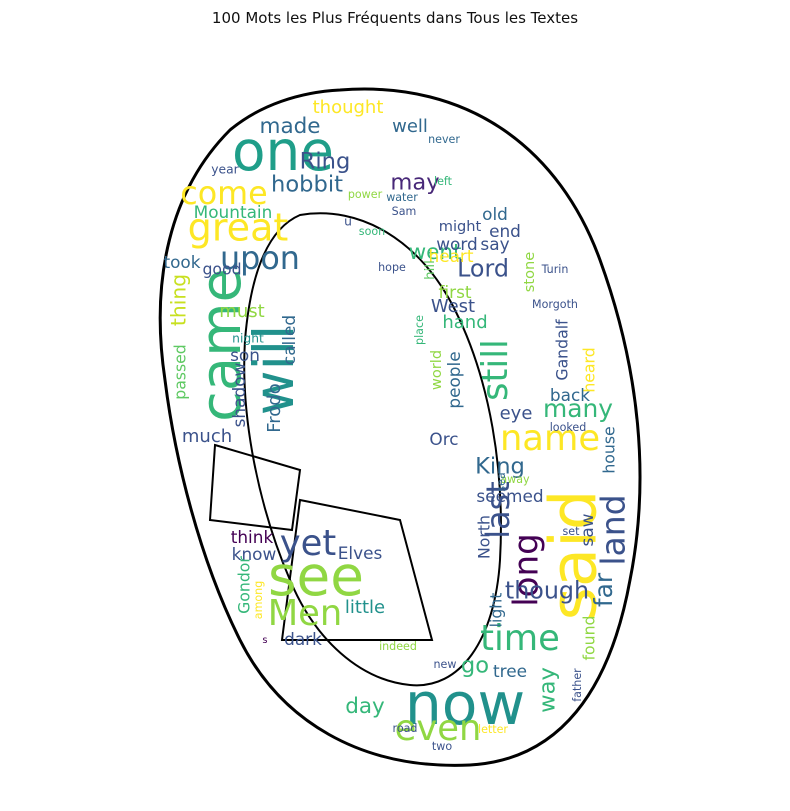 The height and width of the screenshot is (811, 790). I want to click on word-sam: Sam, so click(404, 211).